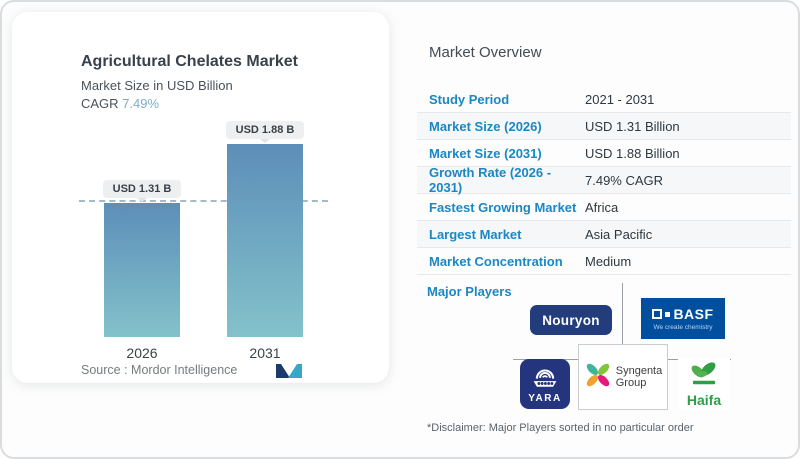  I want to click on nouryon-logo-text: Nouryon, so click(571, 320).